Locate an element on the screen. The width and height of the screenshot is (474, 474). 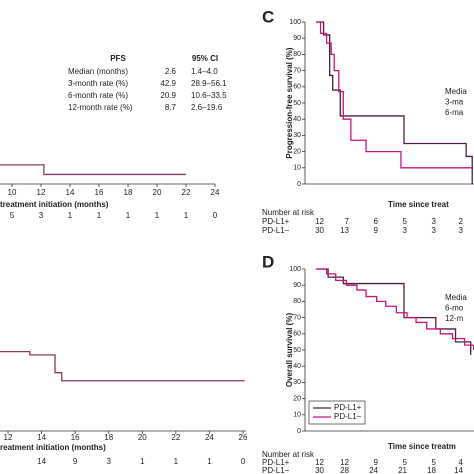
summary-label: 6-mo is located at coordinates (454, 308).